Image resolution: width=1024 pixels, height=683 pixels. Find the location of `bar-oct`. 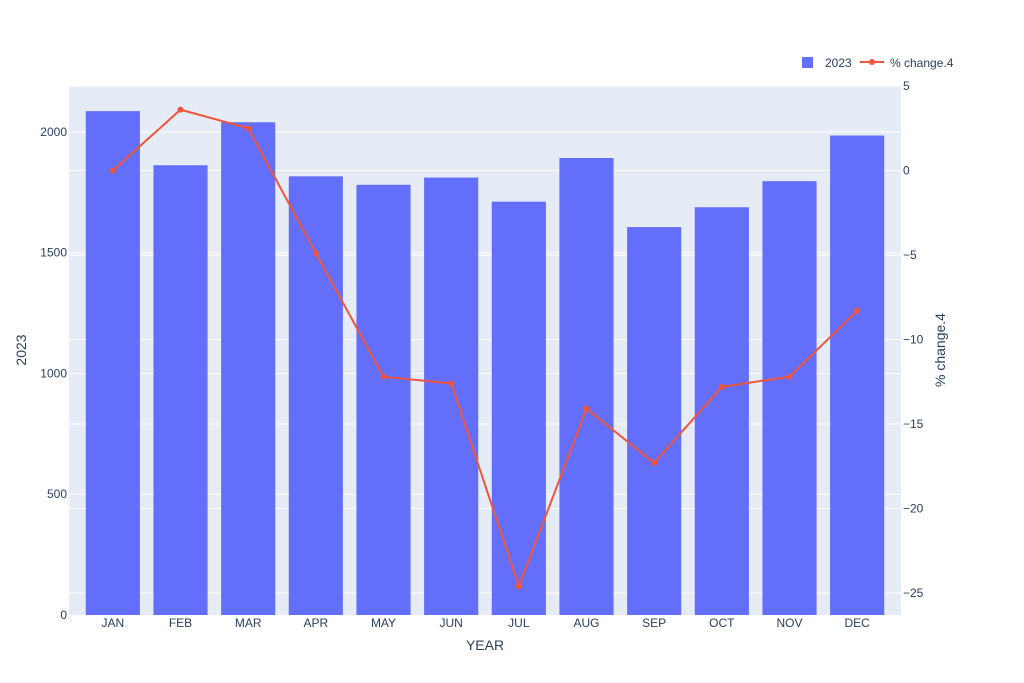

bar-oct is located at coordinates (721, 411).